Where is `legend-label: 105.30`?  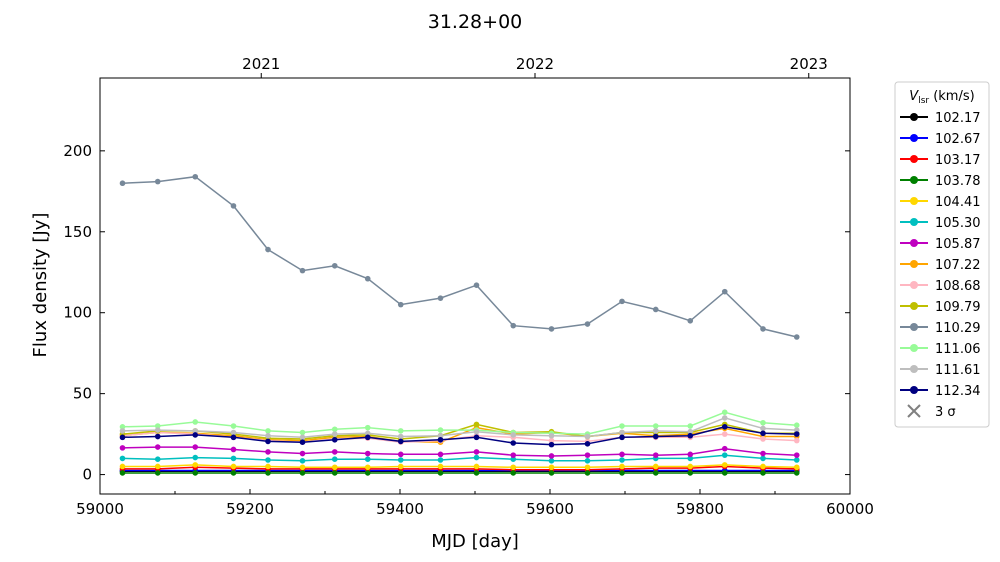
legend-label: 105.30 is located at coordinates (958, 223).